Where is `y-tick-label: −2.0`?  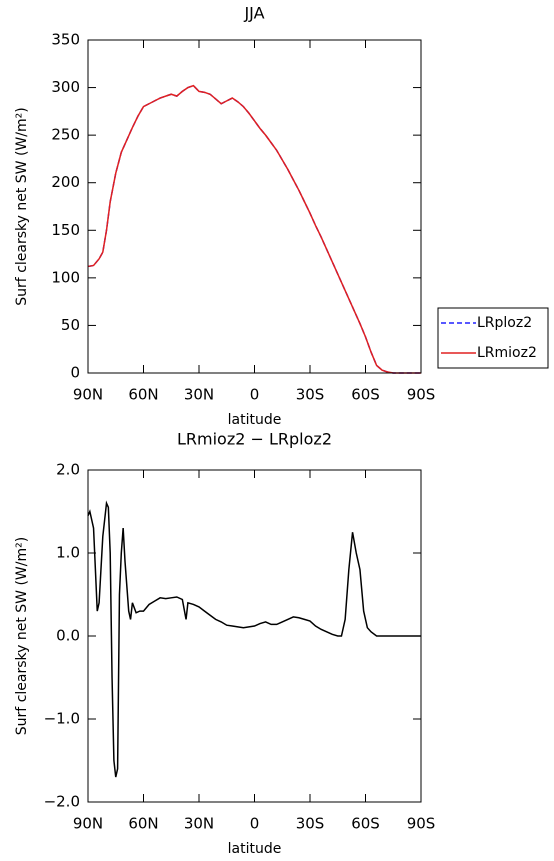 y-tick-label: −2.0 is located at coordinates (62, 802).